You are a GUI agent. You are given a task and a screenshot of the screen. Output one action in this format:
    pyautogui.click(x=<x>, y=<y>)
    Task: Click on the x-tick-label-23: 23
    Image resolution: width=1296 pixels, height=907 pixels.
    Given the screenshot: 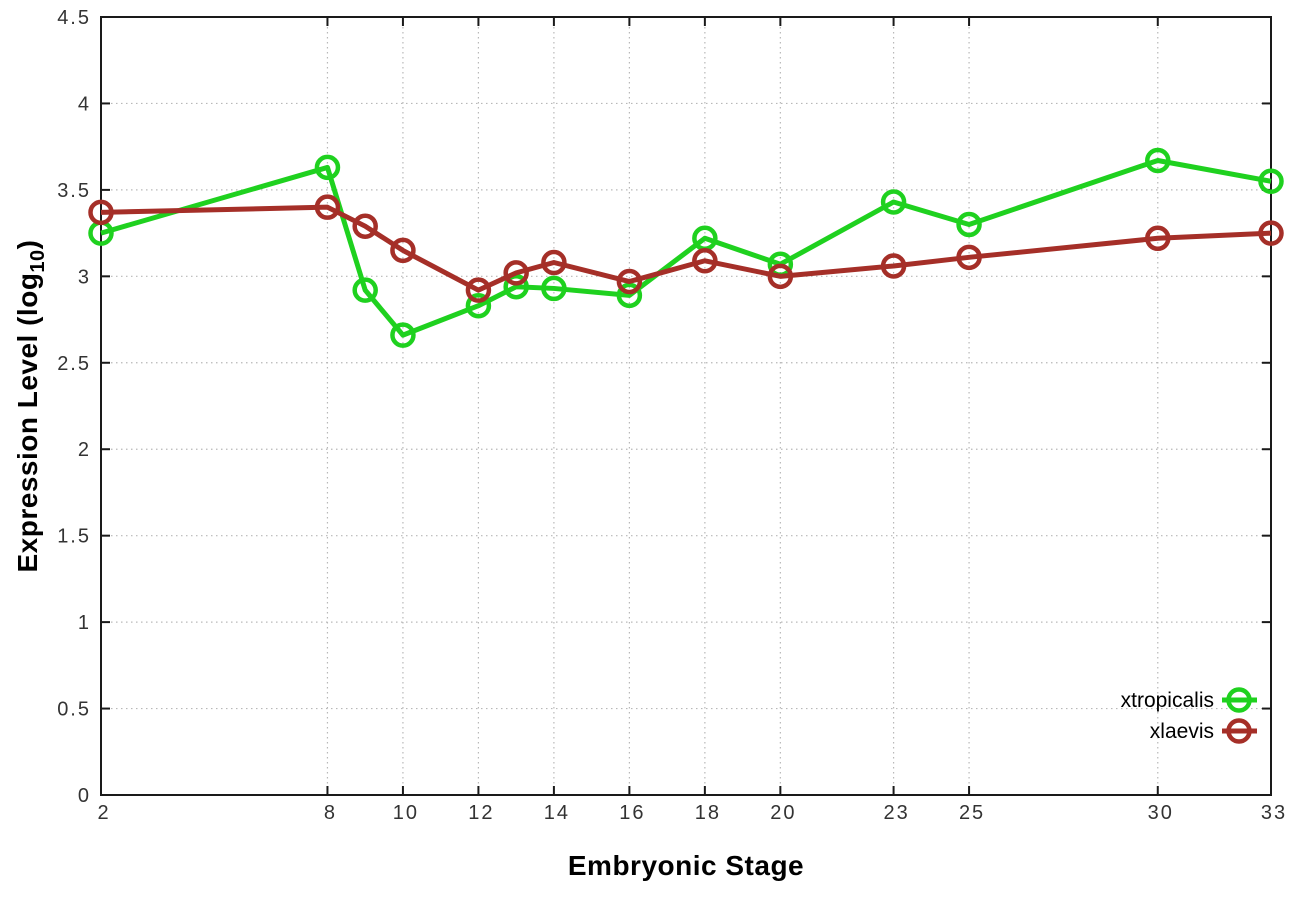 What is the action you would take?
    pyautogui.click(x=896, y=813)
    